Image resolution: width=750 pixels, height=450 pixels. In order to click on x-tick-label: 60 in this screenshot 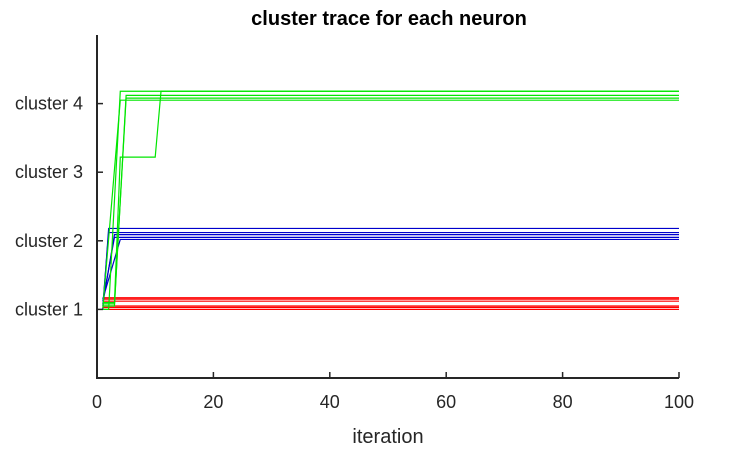, I will do `click(446, 402)`.